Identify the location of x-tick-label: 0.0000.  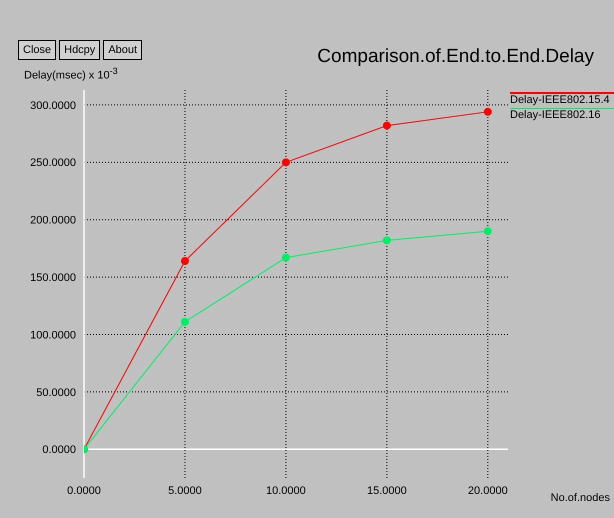
(84, 490).